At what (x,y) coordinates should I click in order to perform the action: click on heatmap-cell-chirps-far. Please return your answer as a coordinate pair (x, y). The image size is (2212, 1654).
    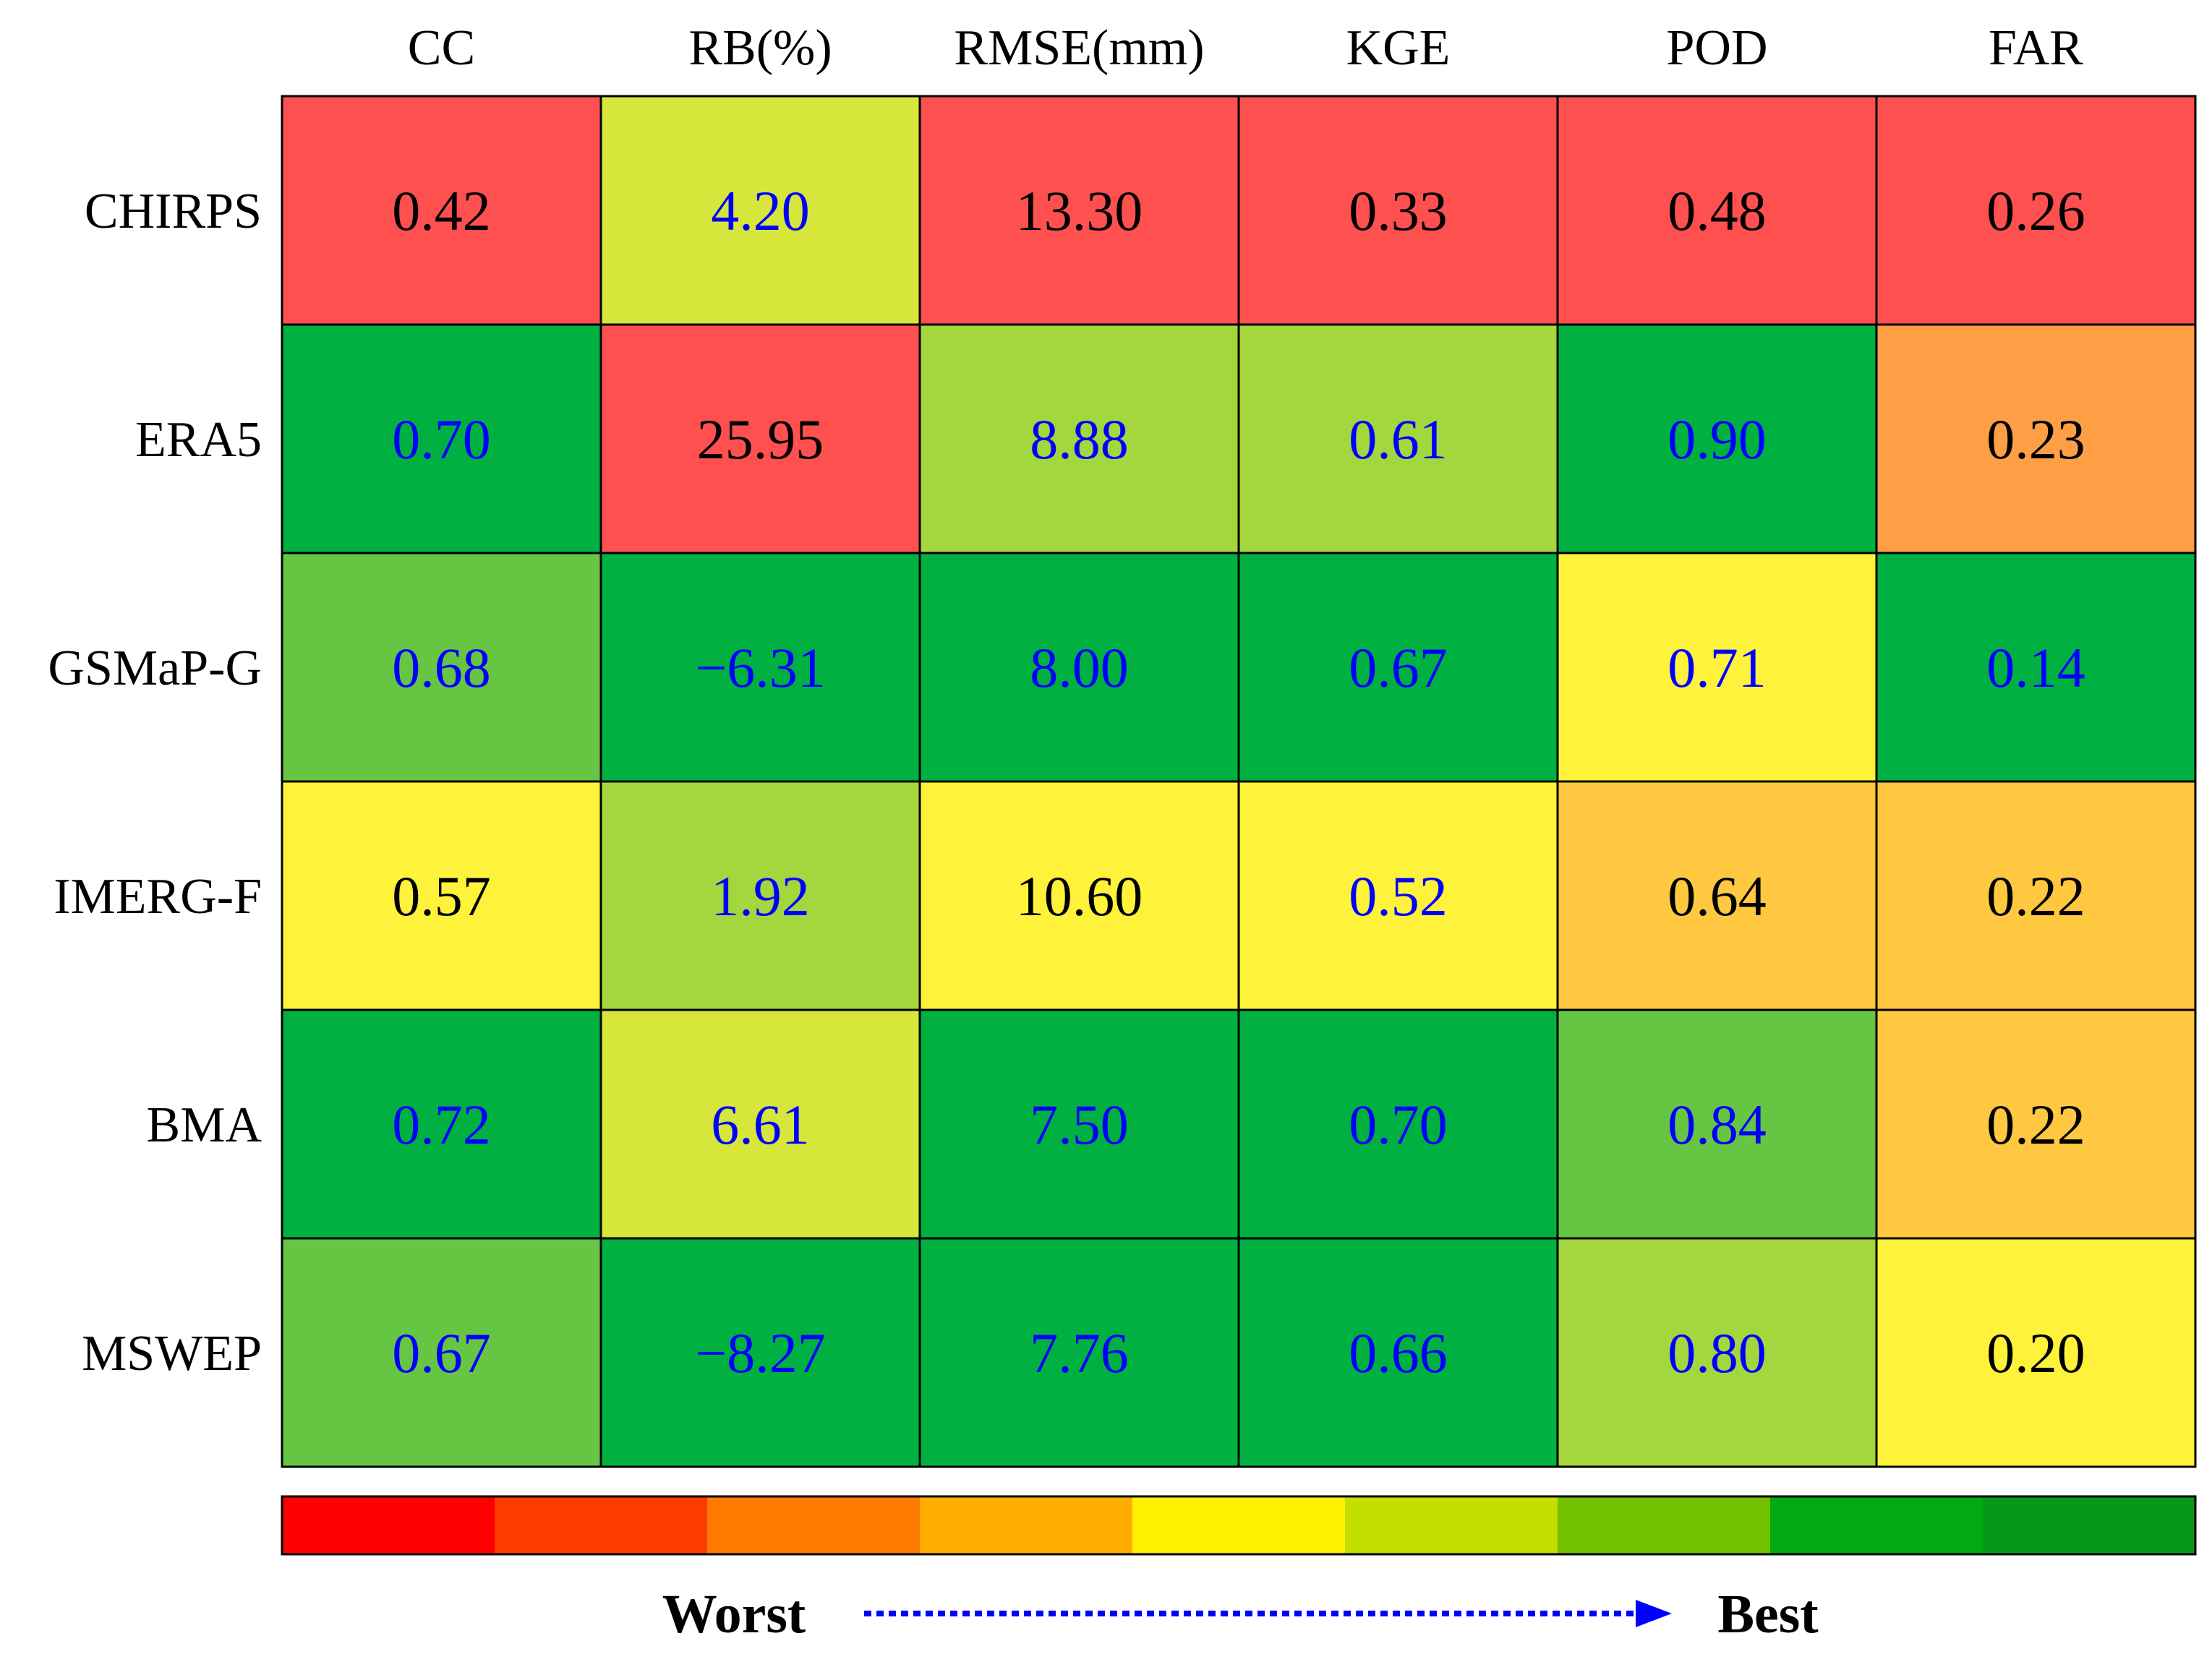
    Looking at the image, I should click on (2036, 211).